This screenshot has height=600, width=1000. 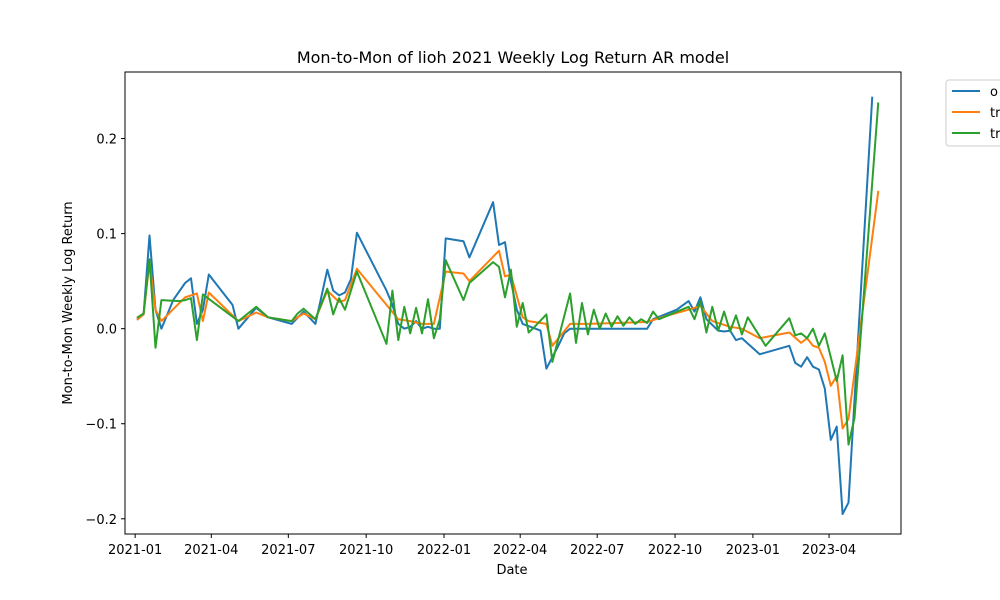 I want to click on y-axis: −0.2 −0.1 0.0 0.1 0.2, so click(x=105, y=330).